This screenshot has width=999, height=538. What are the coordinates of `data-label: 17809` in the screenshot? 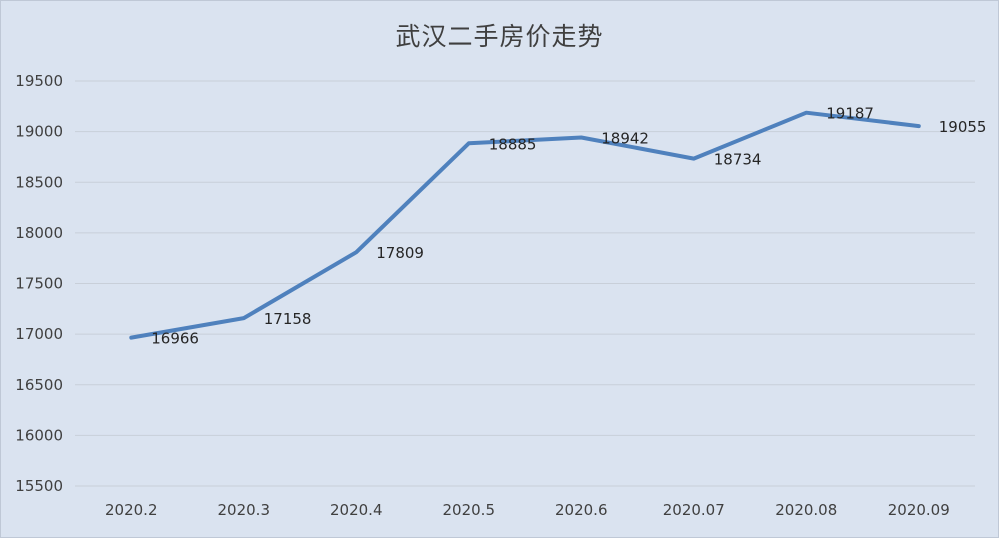 It's located at (400, 253).